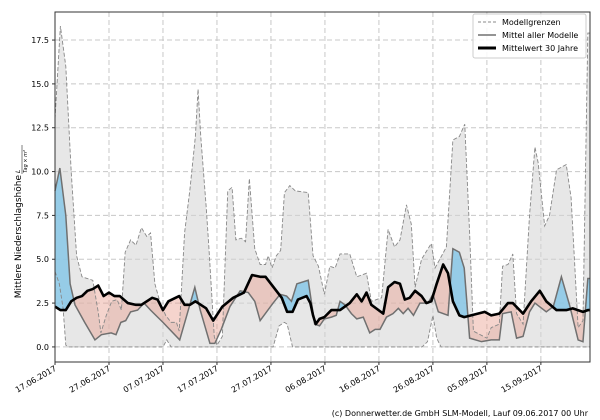  I want to click on y-tick-label: 2.5, so click(42, 303).